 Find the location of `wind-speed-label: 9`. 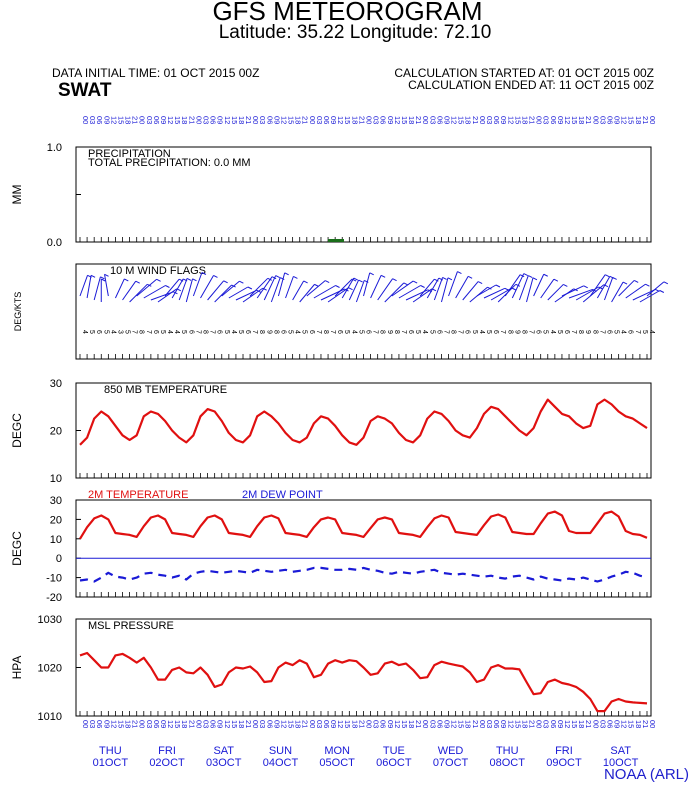

wind-speed-label: 9 is located at coordinates (389, 332).